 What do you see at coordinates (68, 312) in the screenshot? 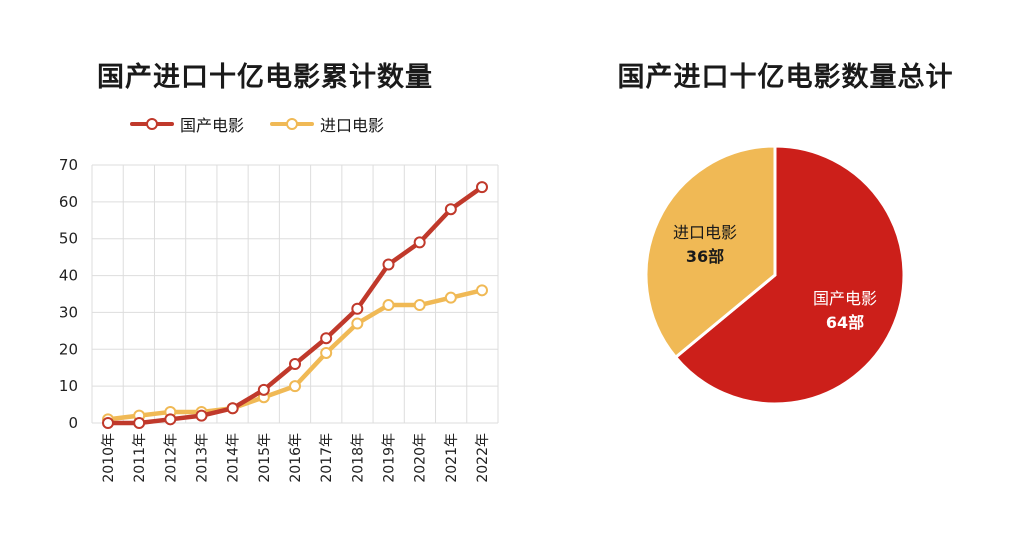
I see `y-tick-label: 30` at bounding box center [68, 312].